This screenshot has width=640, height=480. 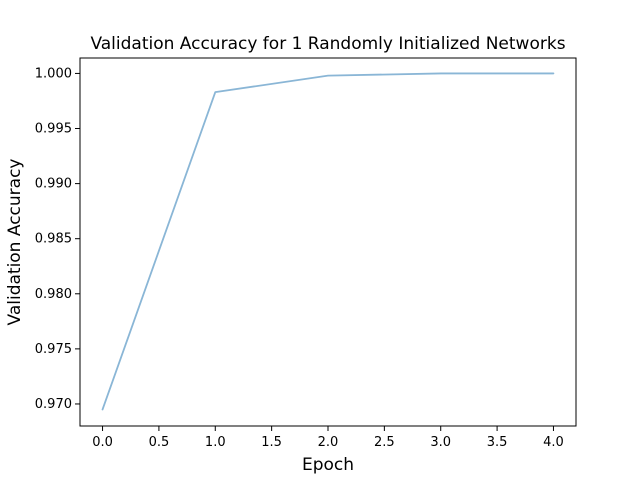 I want to click on y-axis-ticks: 0.970 0.975 0.980 0.985 0.990 0.995 1.000, so click(x=57, y=239).